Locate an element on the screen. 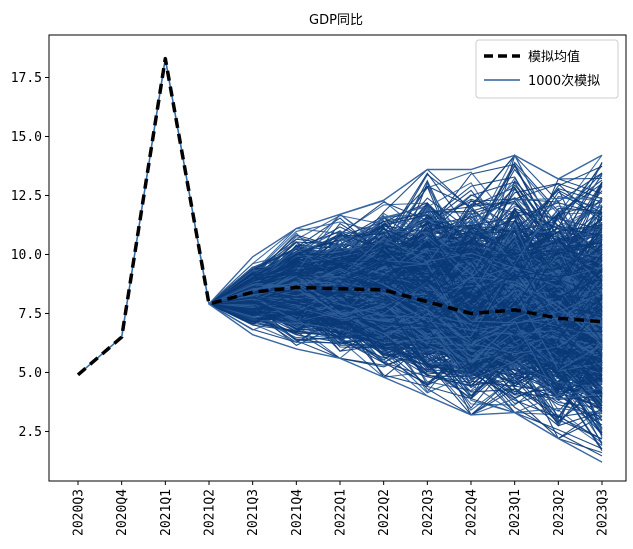 The image size is (633, 549). y-tick-label: 2.5 is located at coordinates (30, 432).